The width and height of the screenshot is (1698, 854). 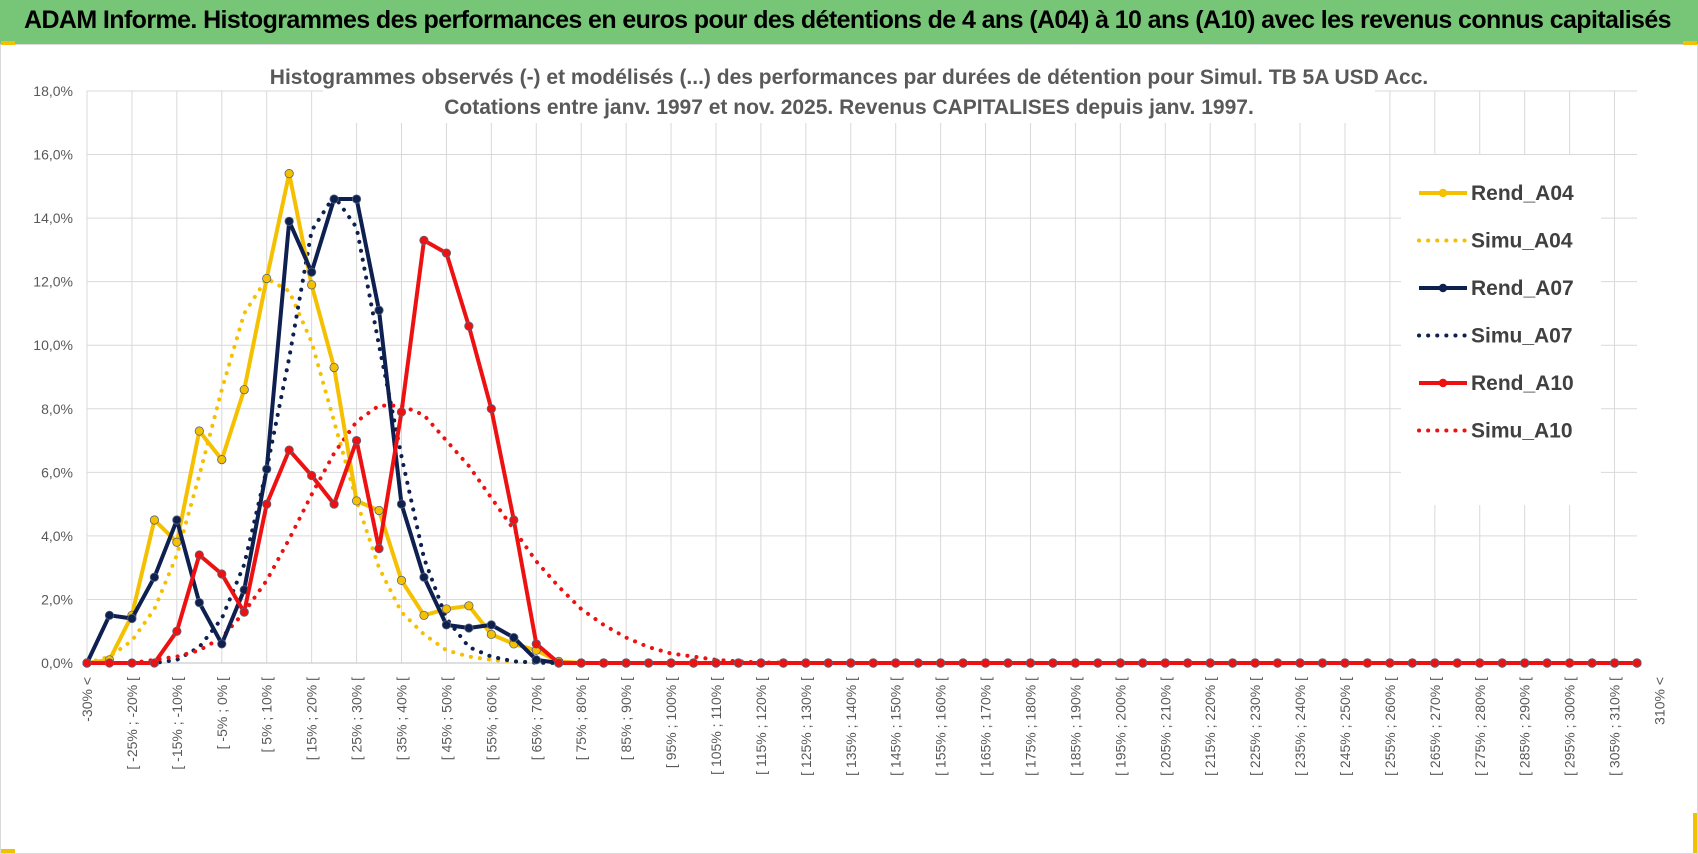 I want to click on x-tick-label: [ 255% ; 260% [, so click(x=1390, y=726).